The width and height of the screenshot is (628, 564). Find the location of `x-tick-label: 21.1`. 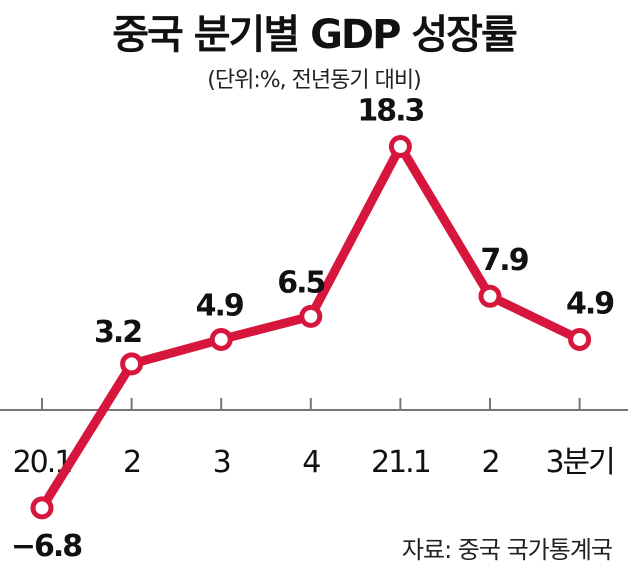

x-tick-label: 21.1 is located at coordinates (400, 462).